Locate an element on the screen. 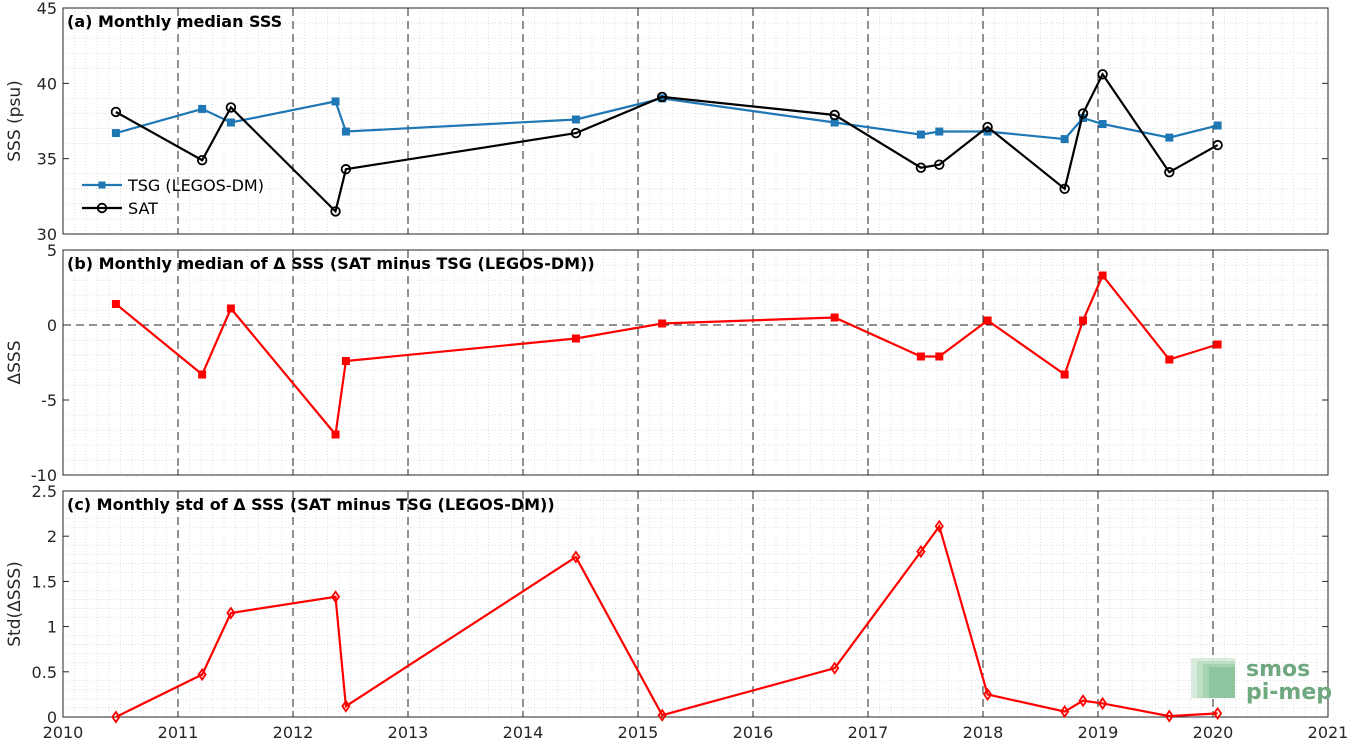  x-tick-label: 2011 is located at coordinates (178, 732).